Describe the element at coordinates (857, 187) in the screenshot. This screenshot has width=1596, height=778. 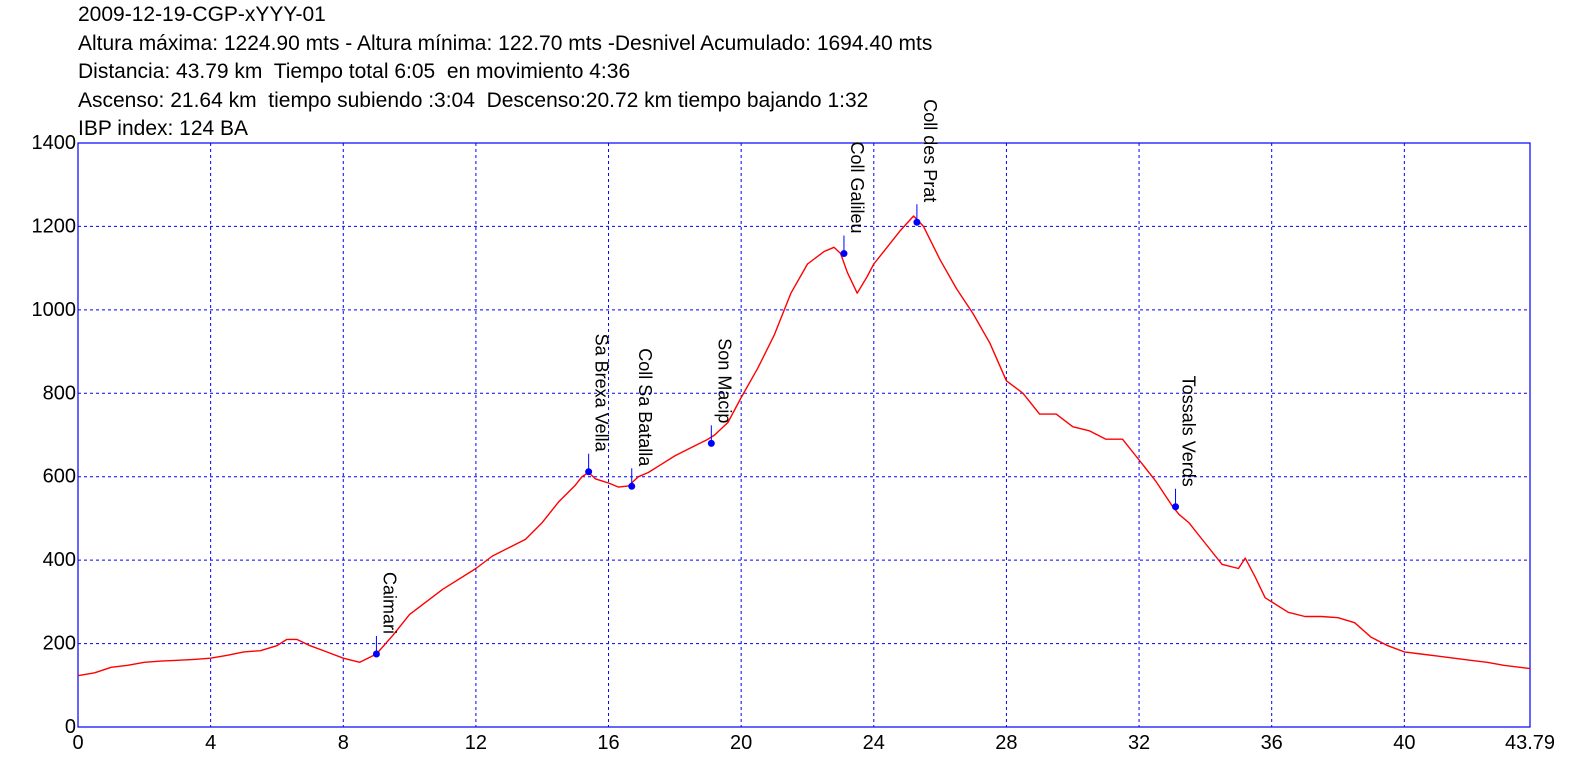
I see `waypoint-label: Coll Galileu` at that location.